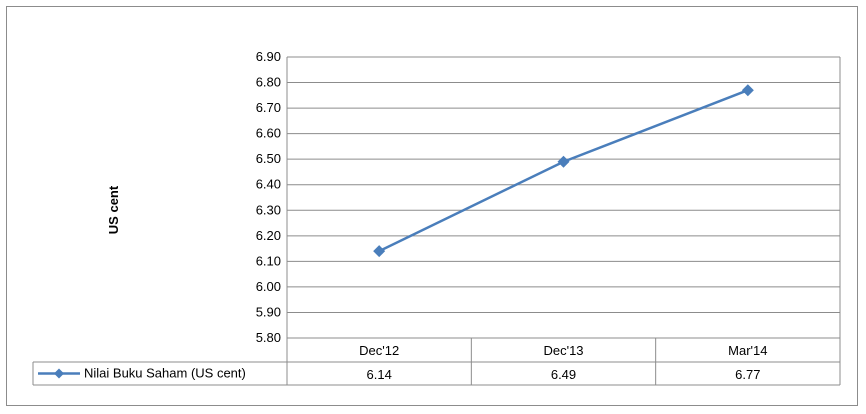  I want to click on x-category-label: Dec'13, so click(563, 350).